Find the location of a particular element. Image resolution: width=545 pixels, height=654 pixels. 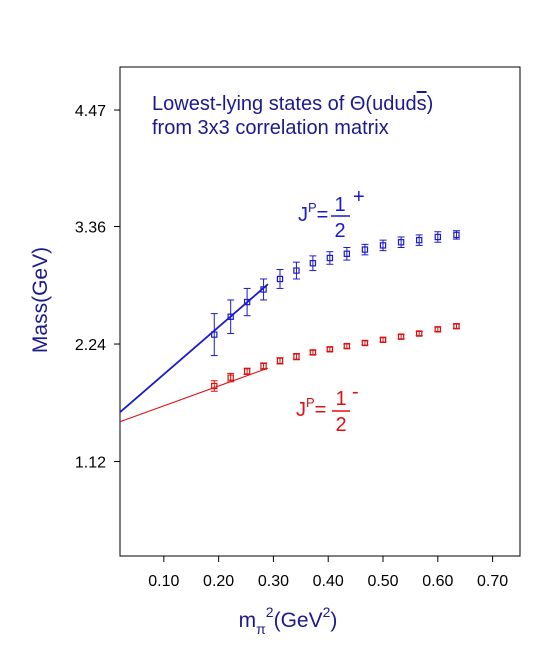

x-axis-ticks: 0.10 0.20 0.30 0.40 0.50 0.60 0.70 is located at coordinates (328, 573).